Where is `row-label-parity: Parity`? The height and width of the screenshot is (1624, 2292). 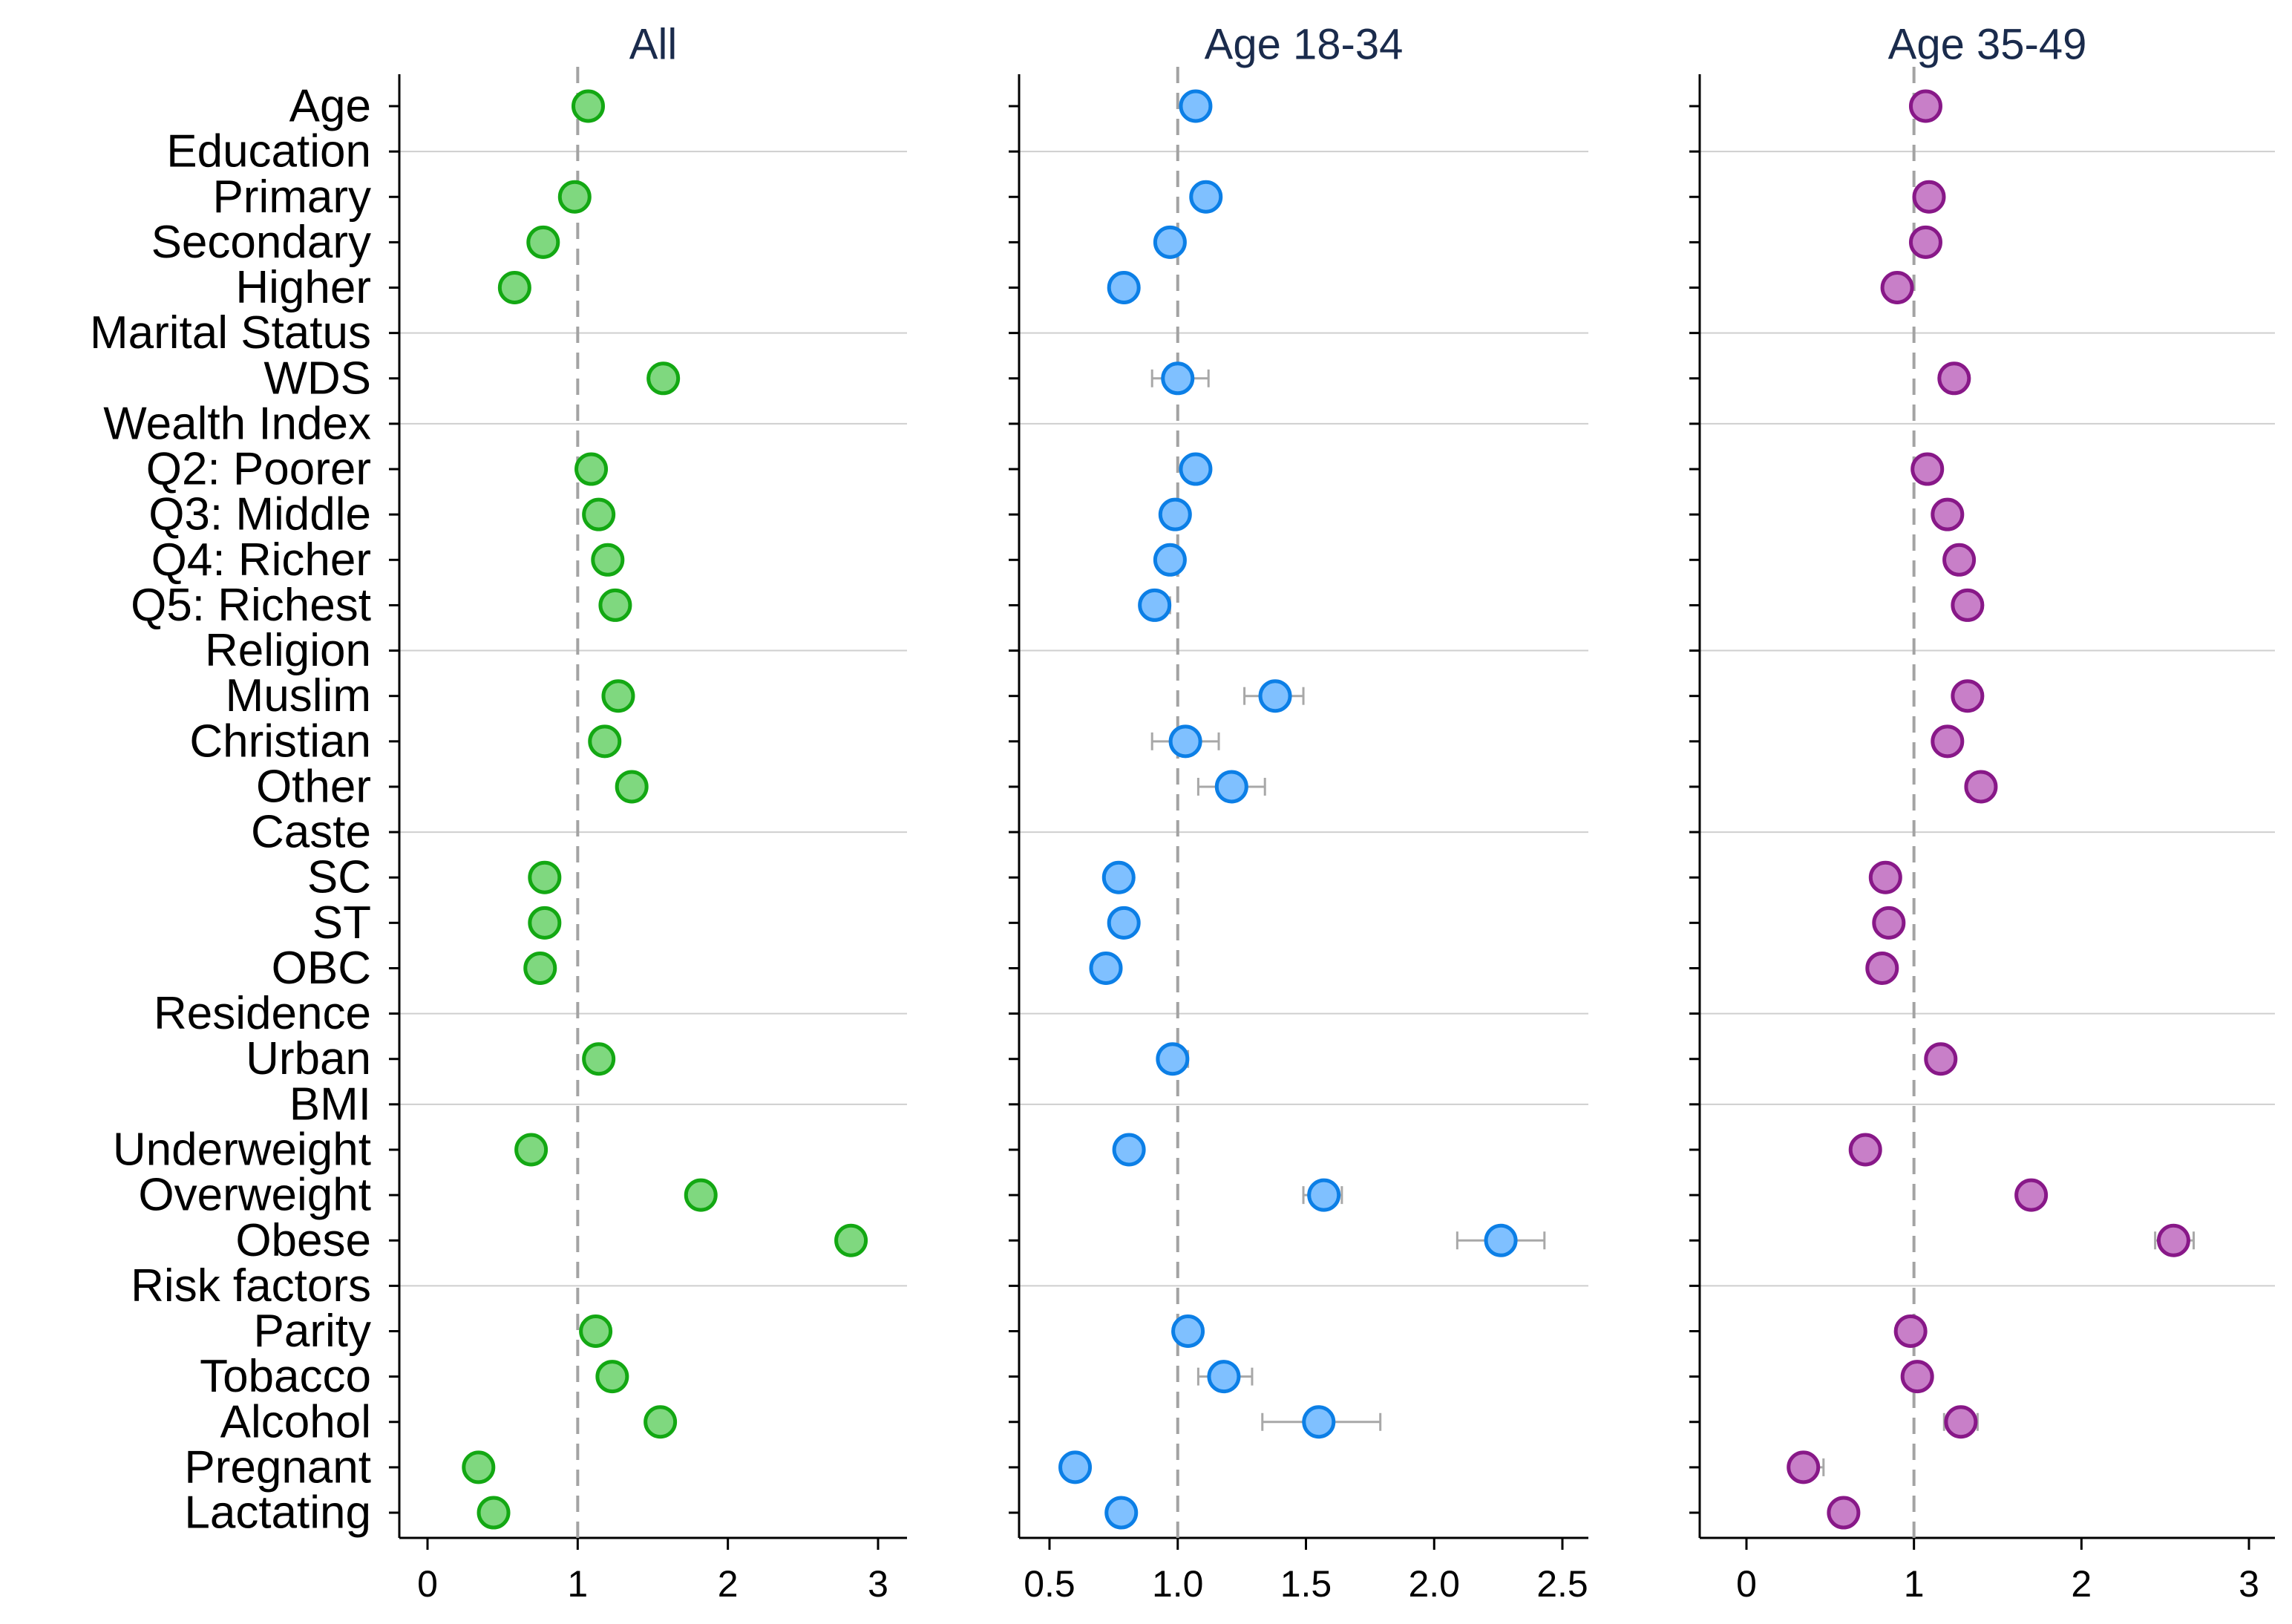 row-label-parity: Parity is located at coordinates (312, 1332).